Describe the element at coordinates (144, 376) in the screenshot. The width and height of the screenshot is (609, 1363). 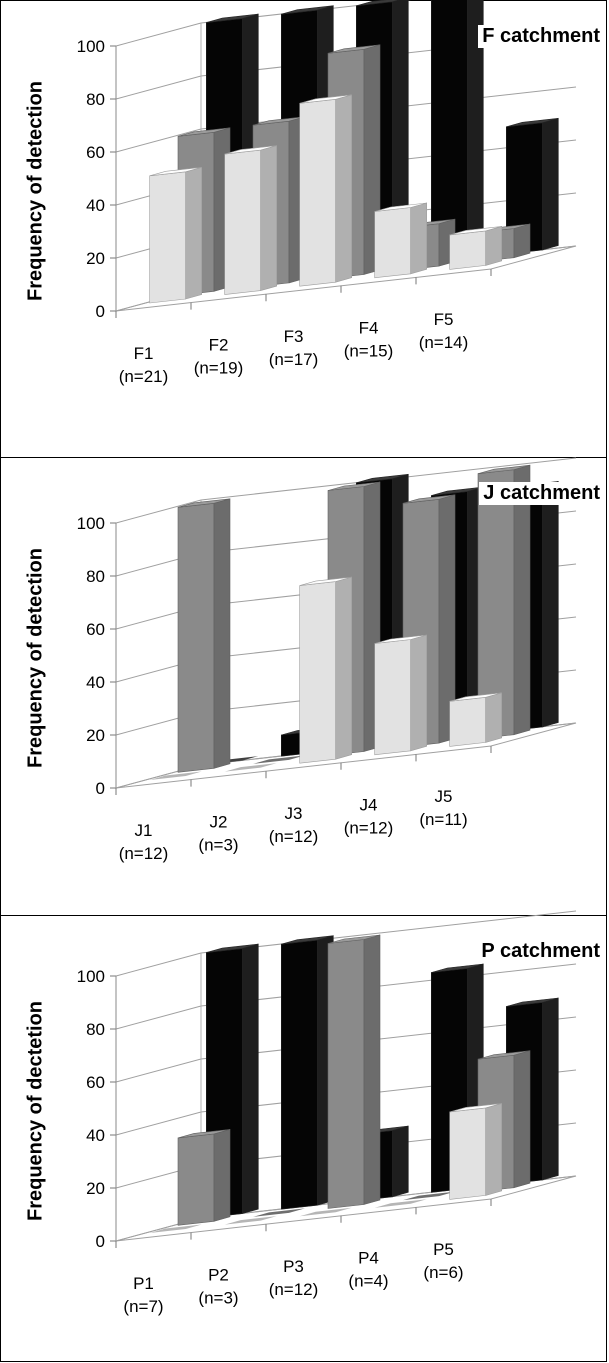
I see `x-tick-count: (n=21)` at that location.